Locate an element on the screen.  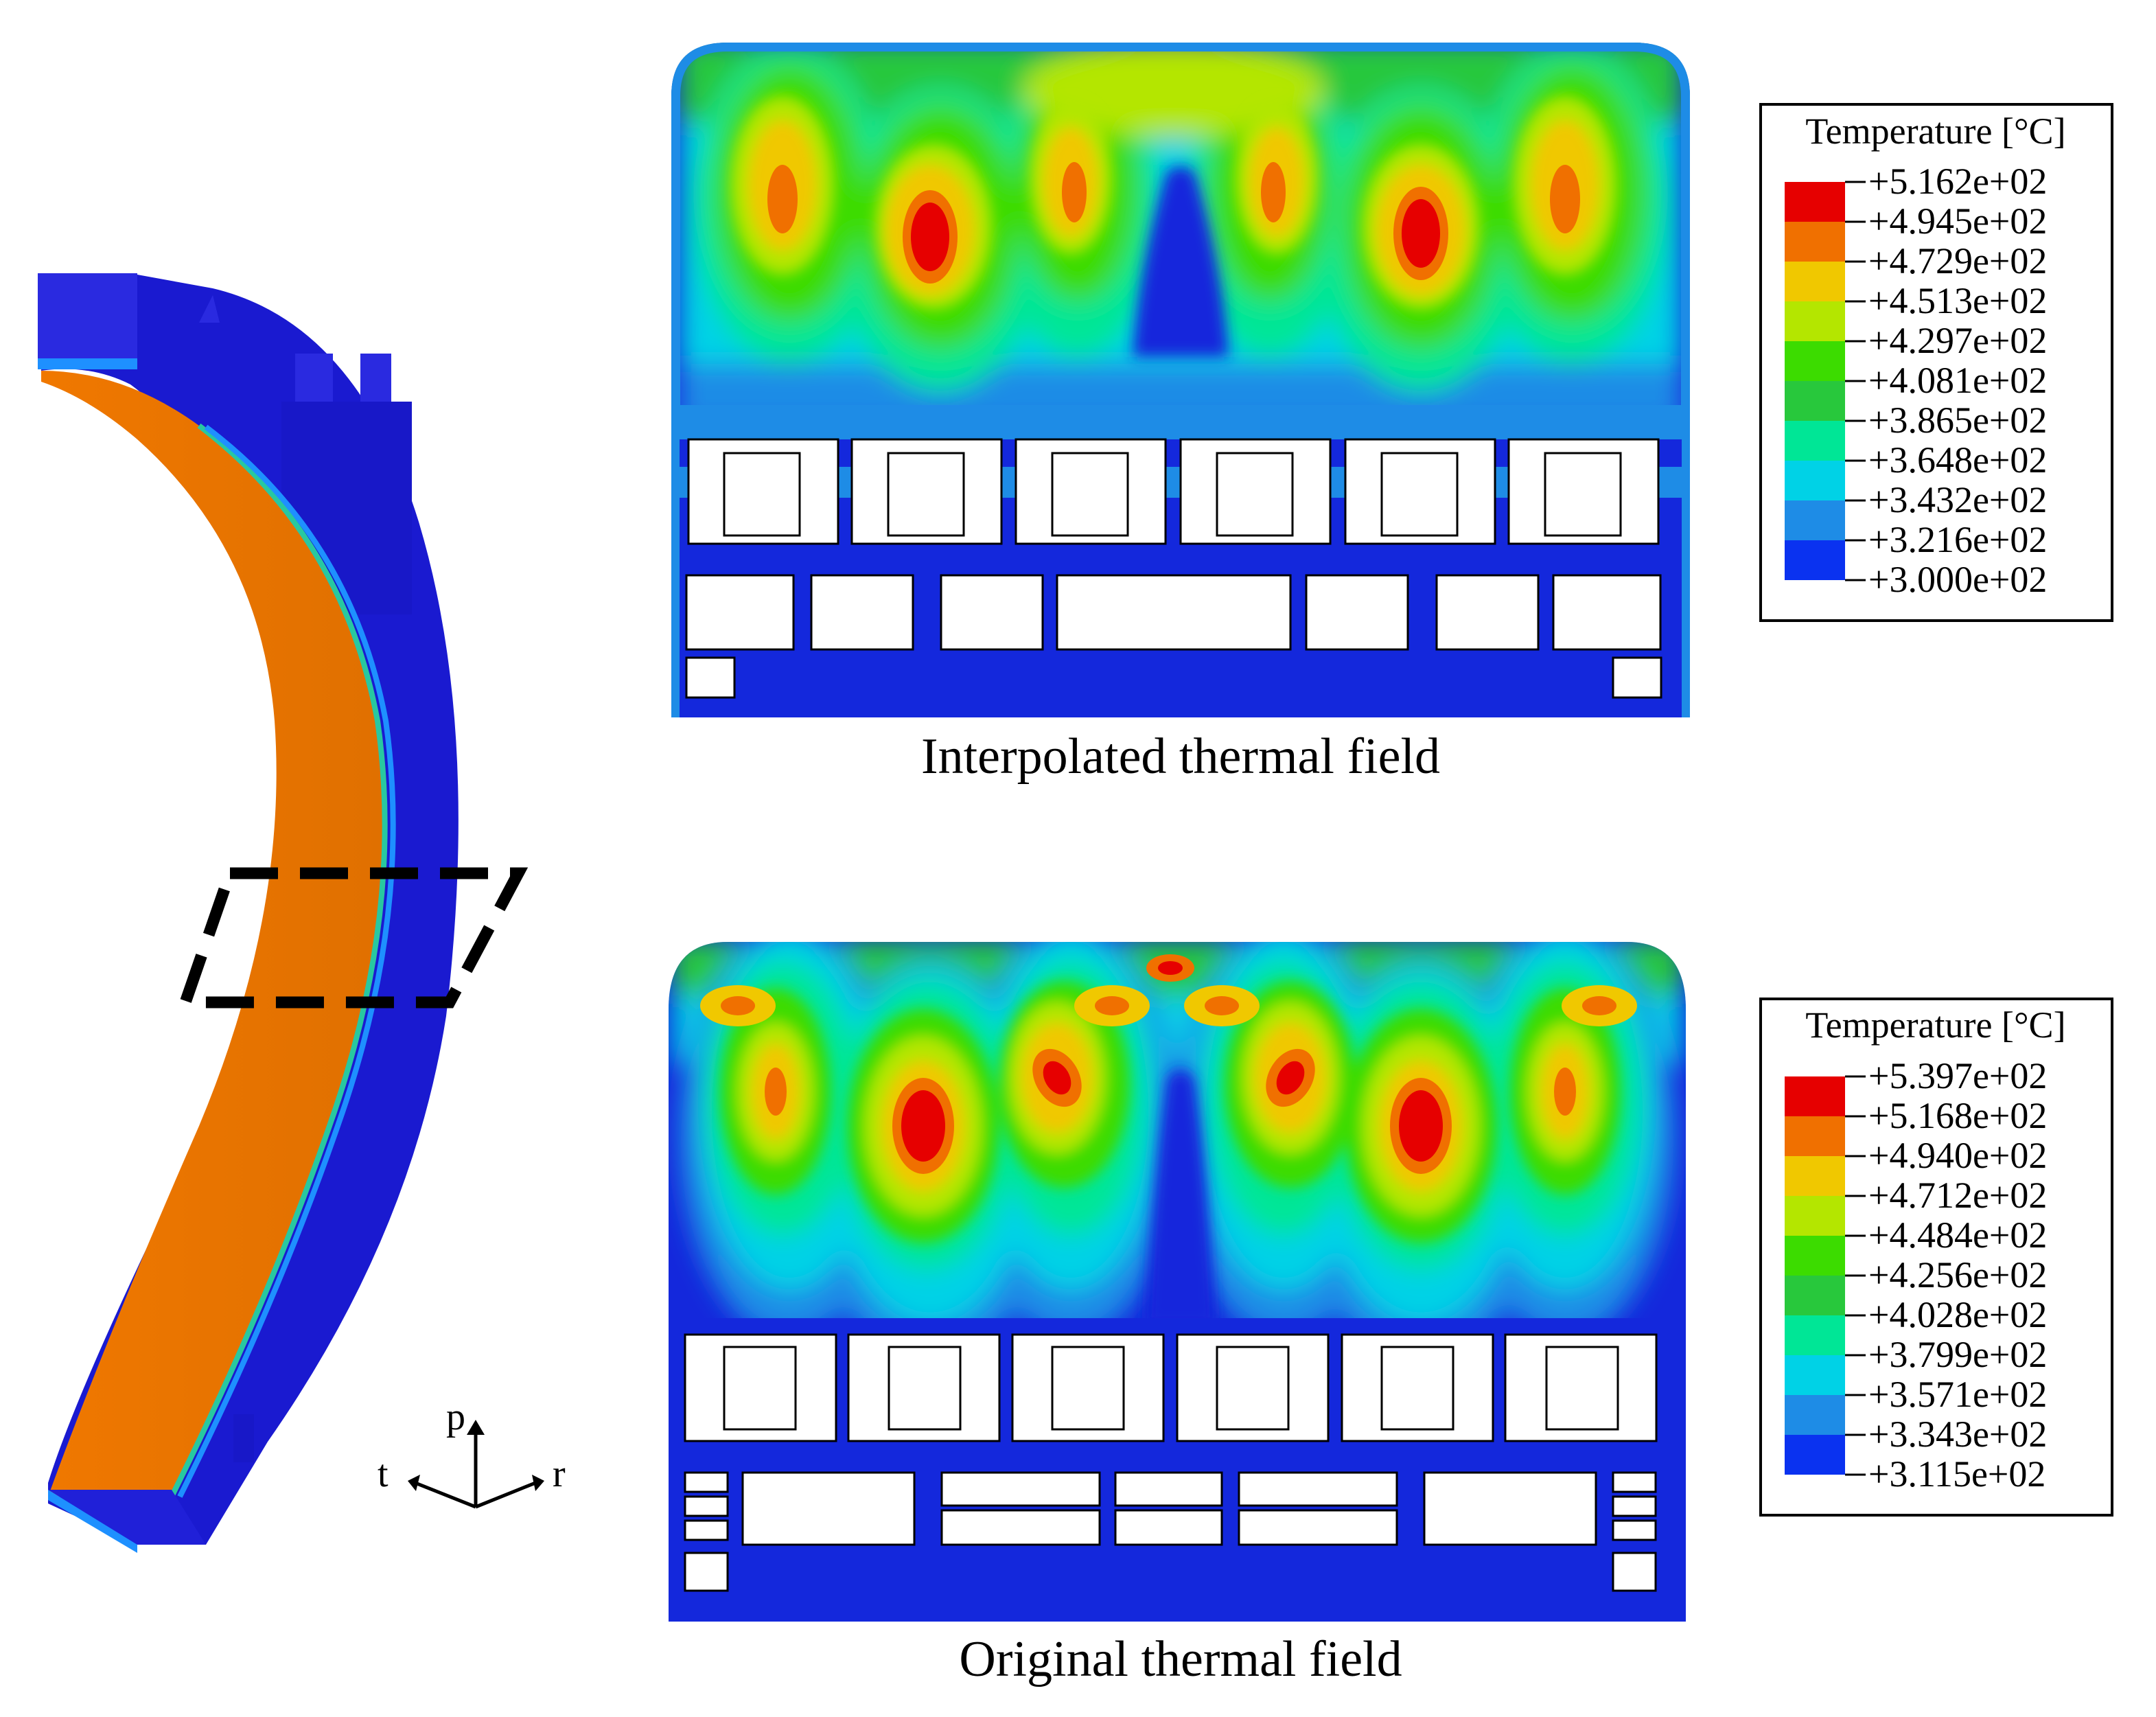
coil-top-block is located at coordinates (87, 321).